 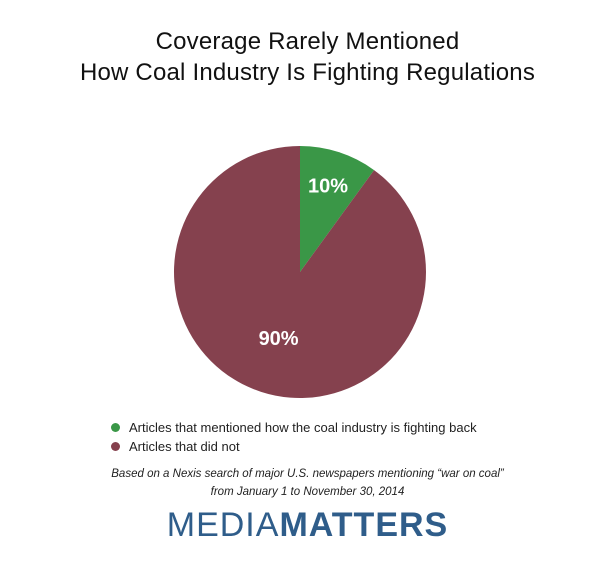 What do you see at coordinates (223, 525) in the screenshot?
I see `logo-part-media: MEDIA` at bounding box center [223, 525].